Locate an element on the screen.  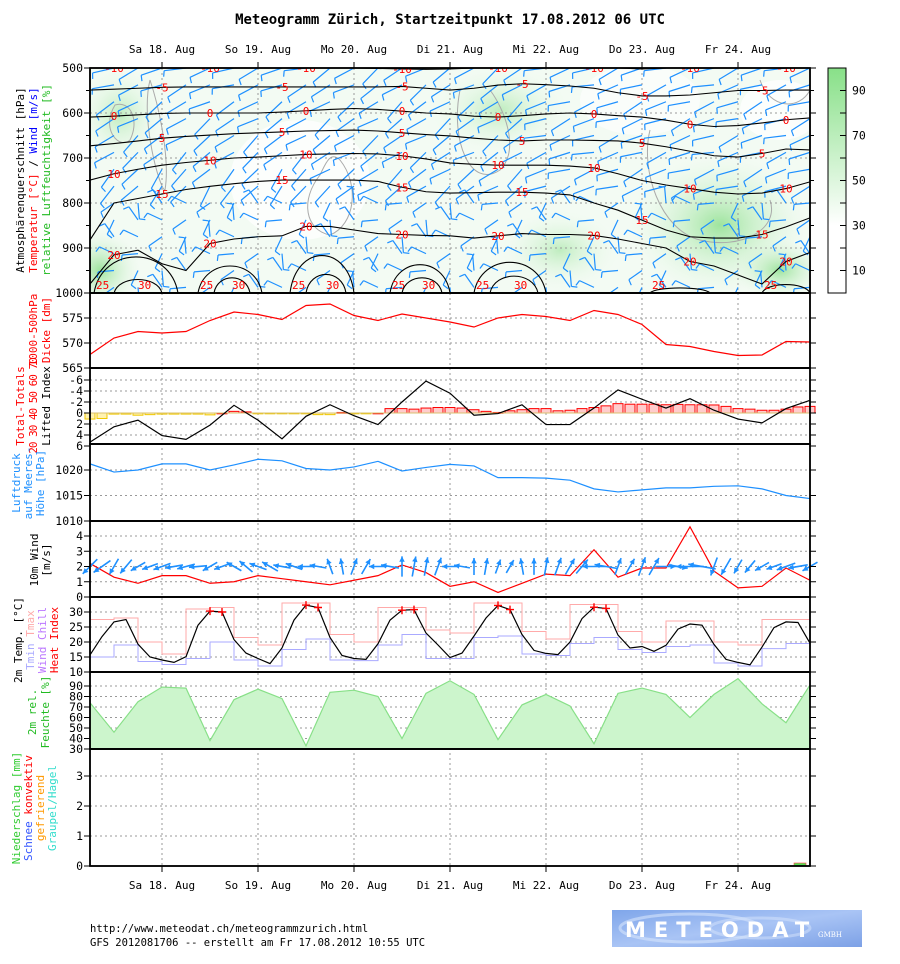
day-label-top: Fr 24. Aug is located at coordinates (738, 49).